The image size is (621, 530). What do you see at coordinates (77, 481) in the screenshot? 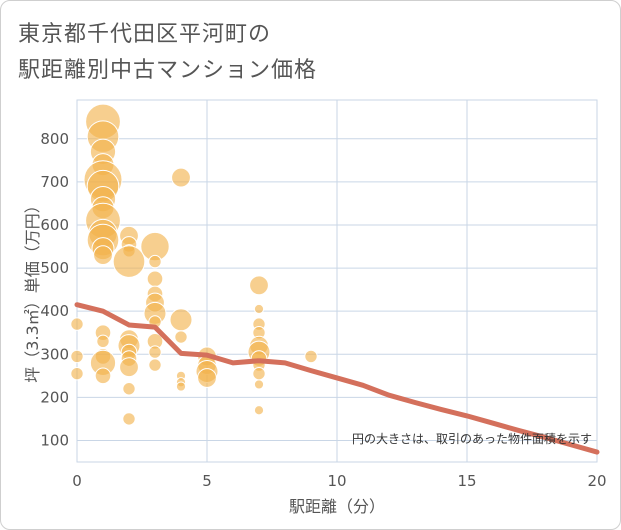
I see `x-tick-label: 0` at bounding box center [77, 481].